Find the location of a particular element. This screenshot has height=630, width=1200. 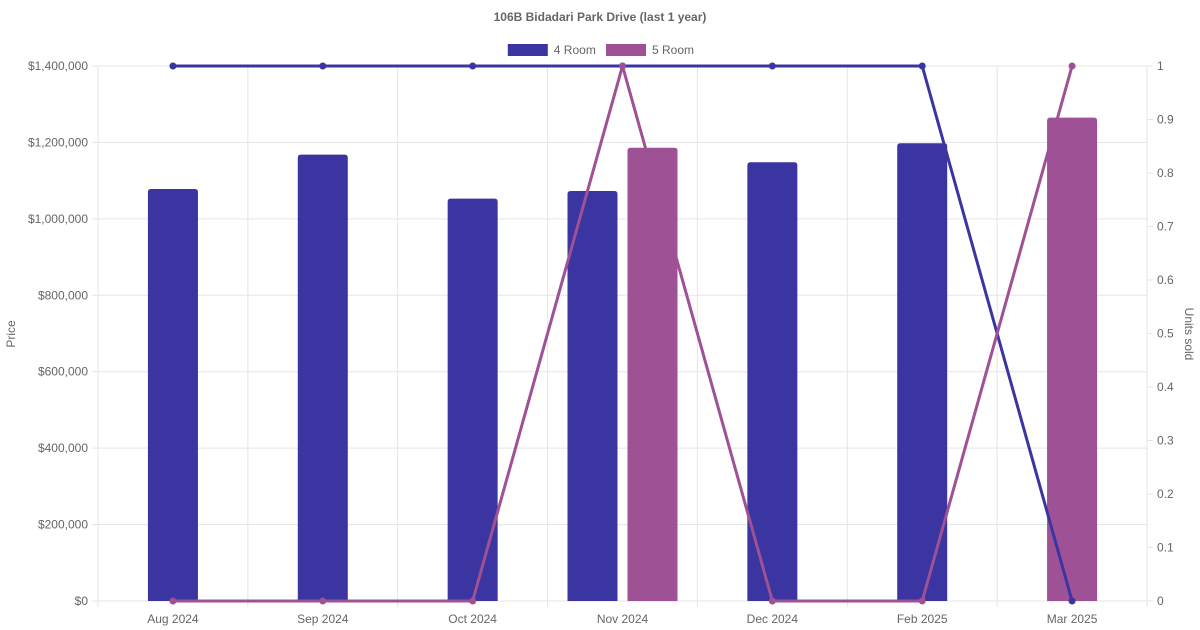

y-left-tick-label: $600,000 is located at coordinates (63, 372).